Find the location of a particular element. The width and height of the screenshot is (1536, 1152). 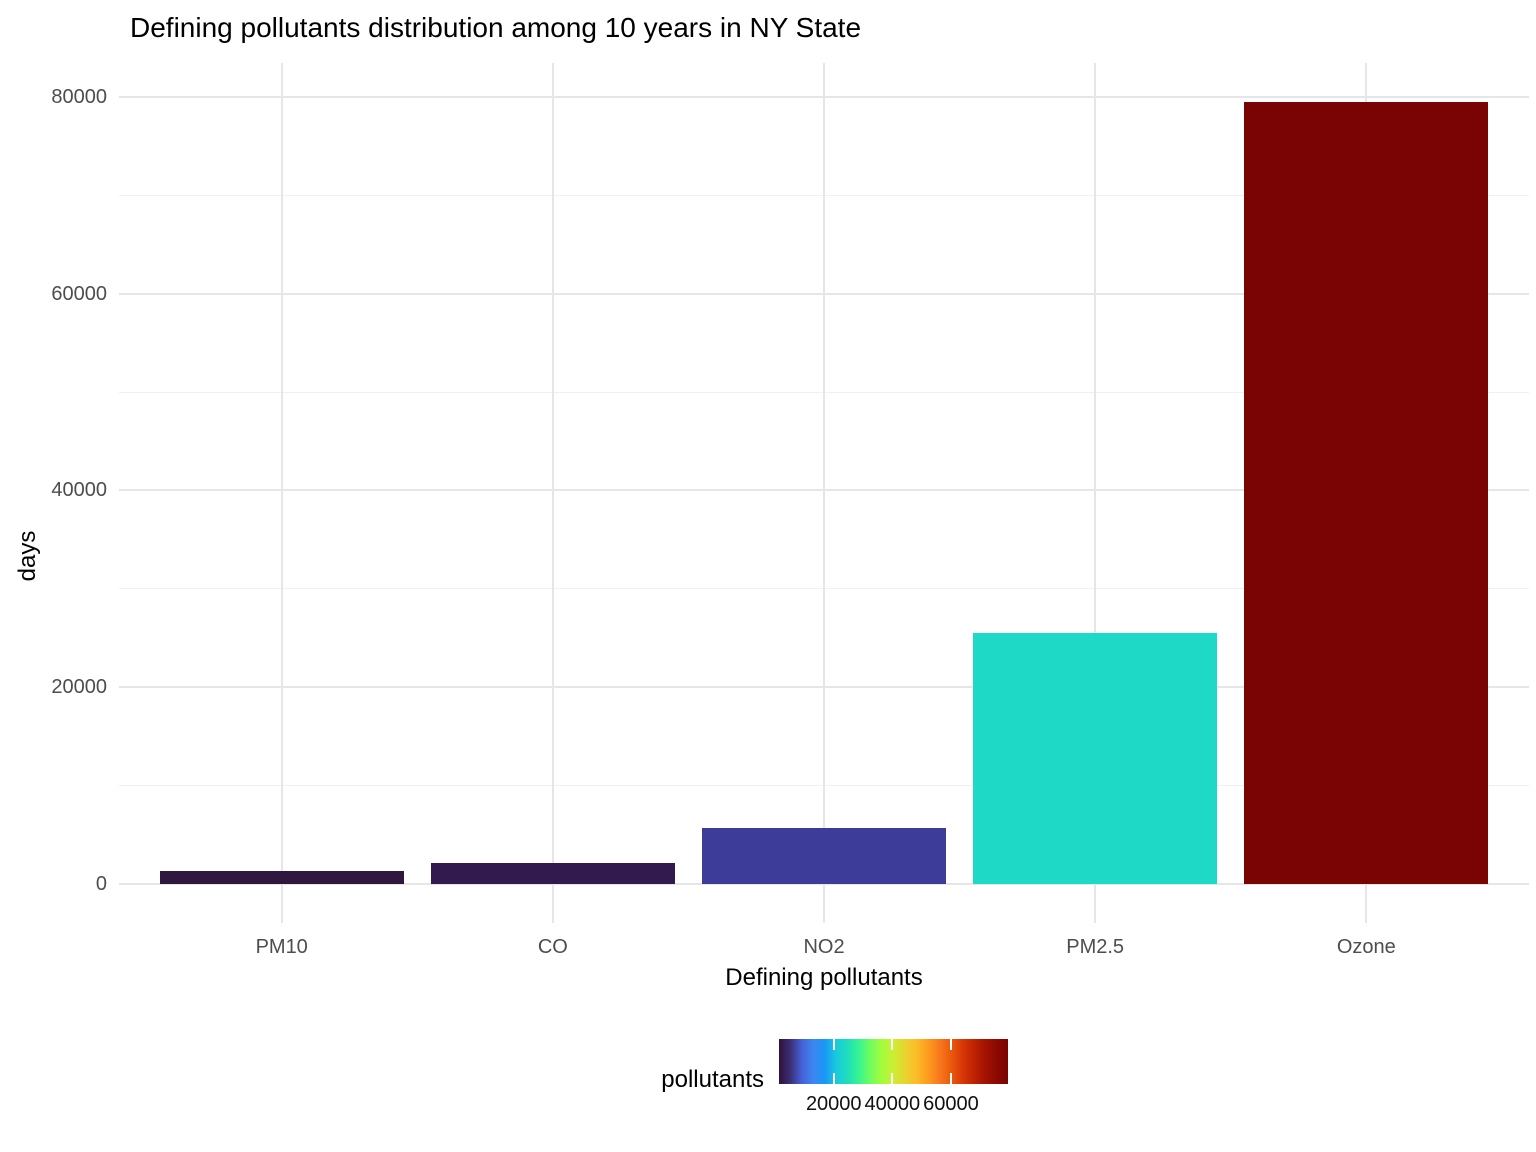

gridline-major-x-PM2.5 is located at coordinates (1095, 493).